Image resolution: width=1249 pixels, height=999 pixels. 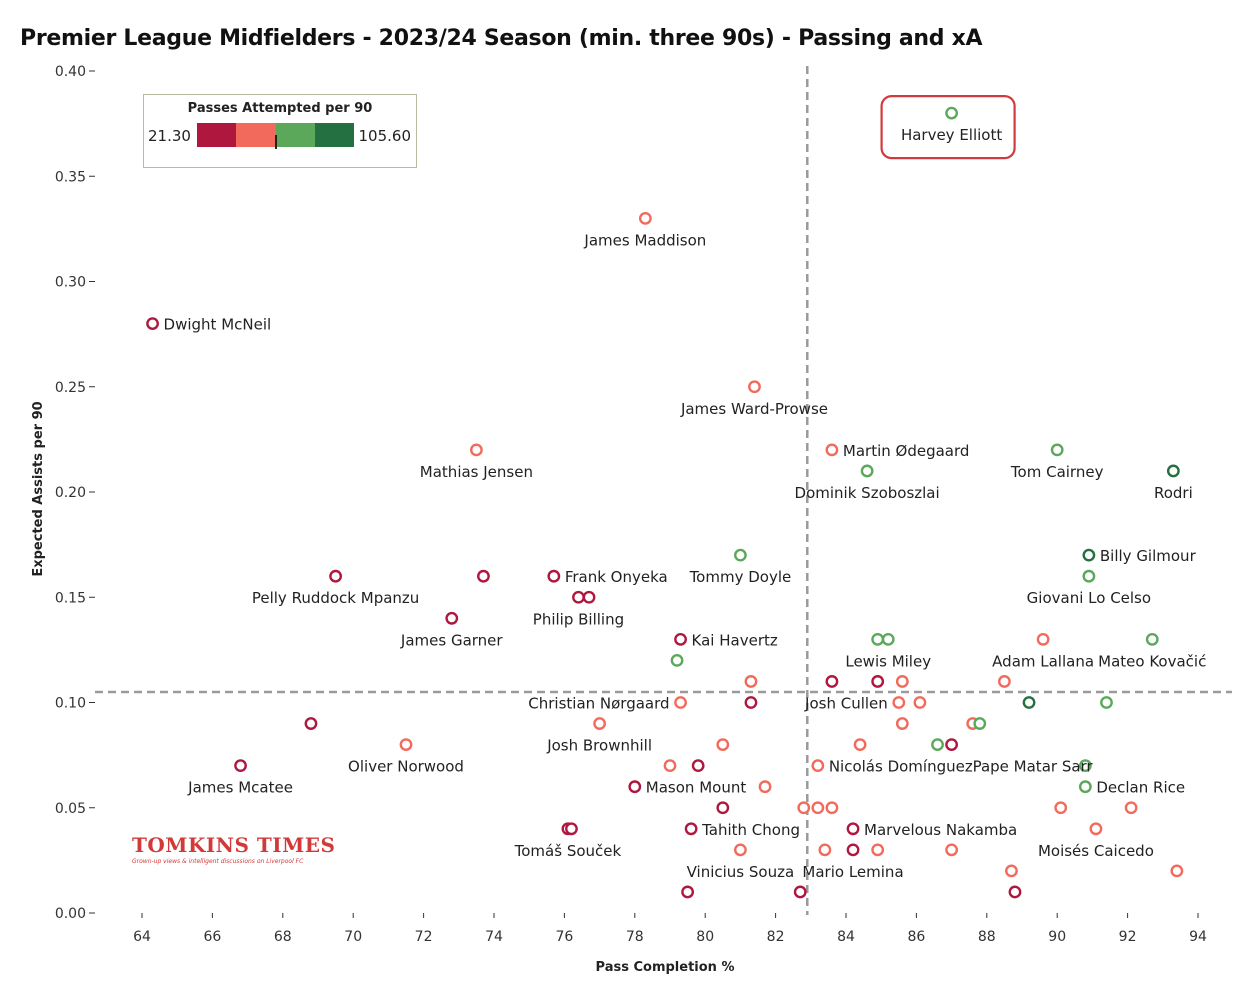 I want to click on legend-min-label: 21.30, so click(x=169, y=136).